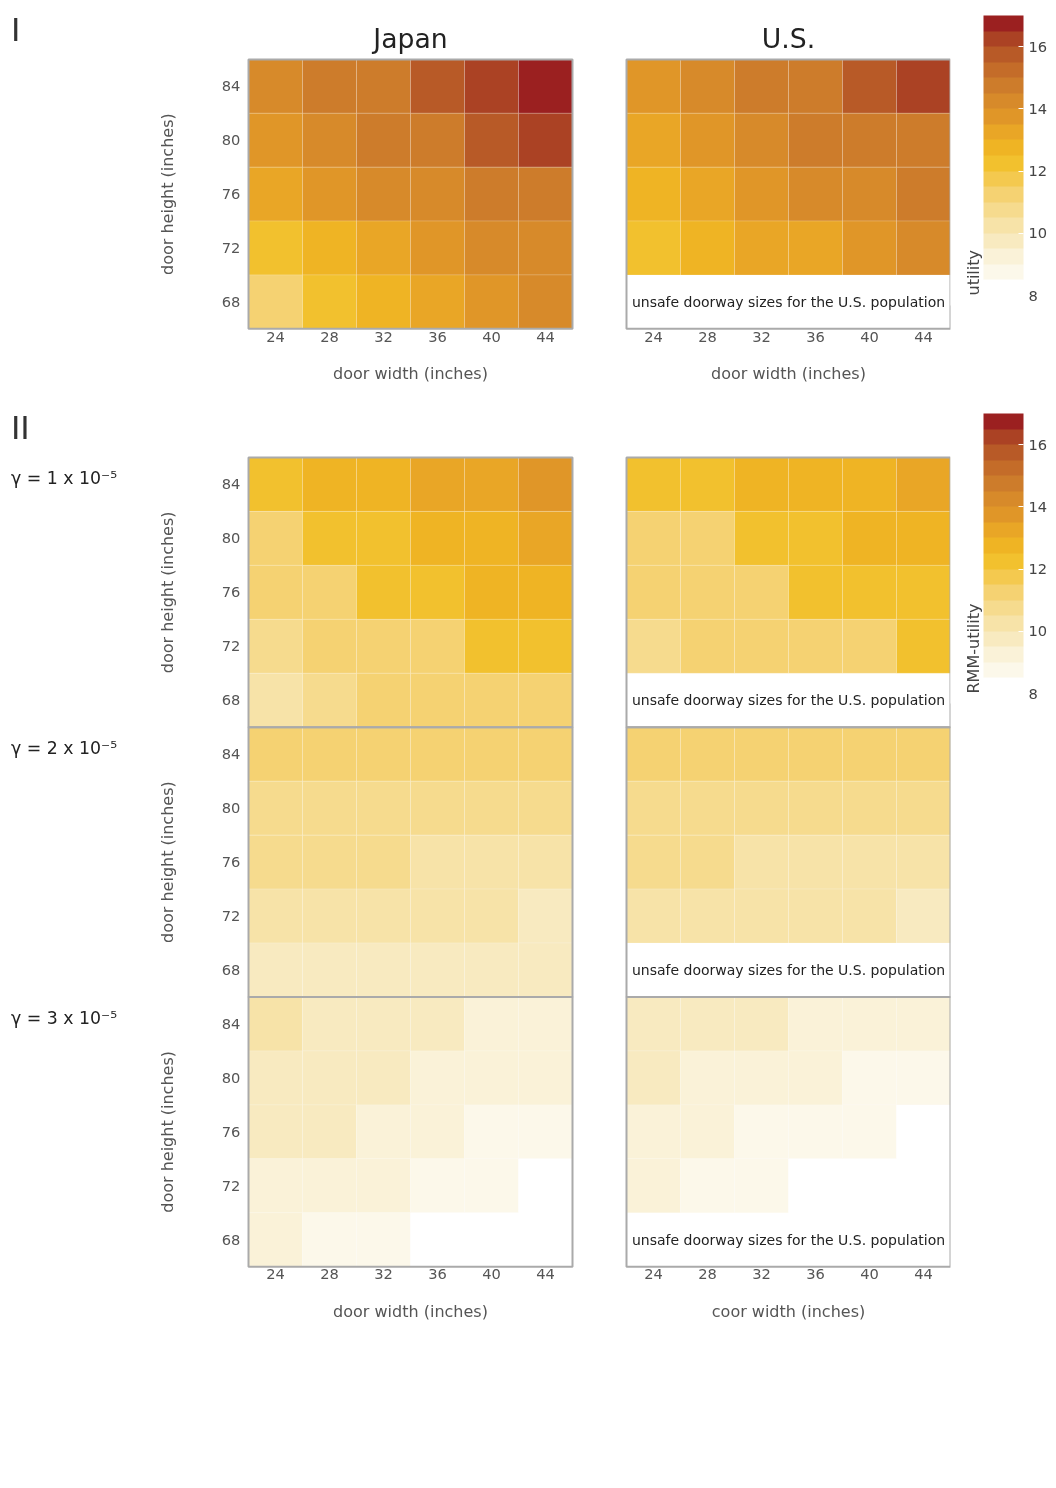  Describe the element at coordinates (64, 478) in the screenshot. I see `text: γ = 1 x 10⁻⁵` at that location.